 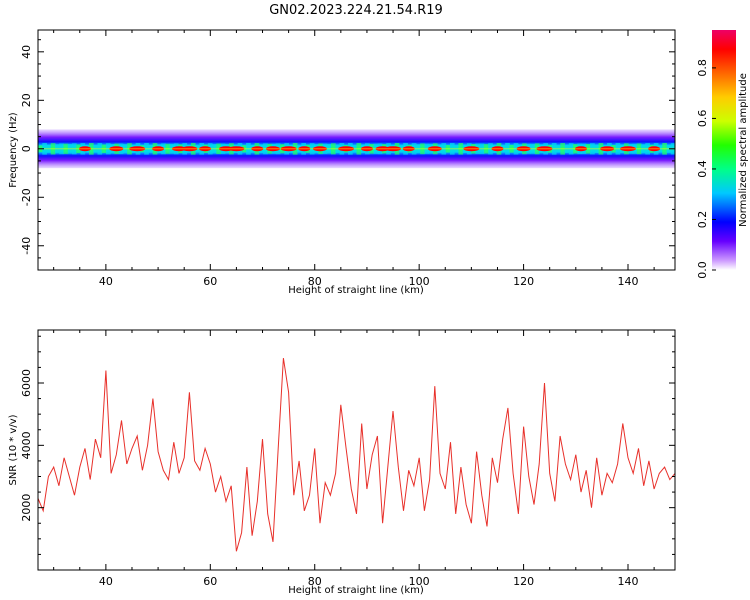 I want to click on snr-x-label: Height of straight line (km), so click(x=356, y=590).